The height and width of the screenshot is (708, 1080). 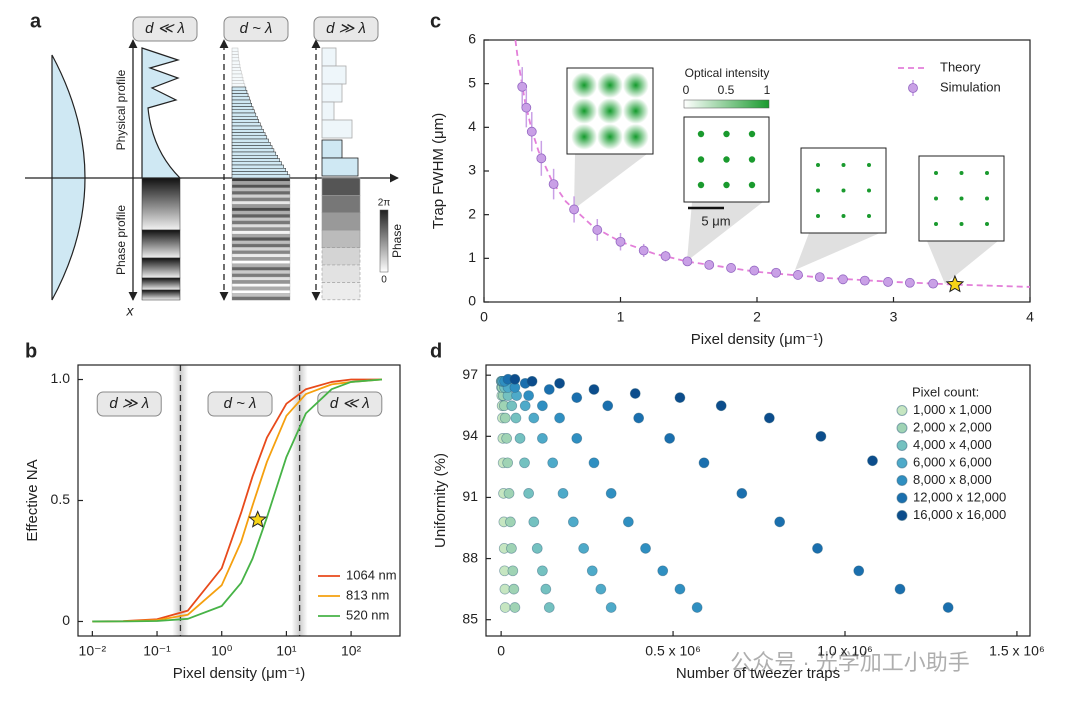 I want to click on region-label: d ≫ λ, so click(x=129, y=403).